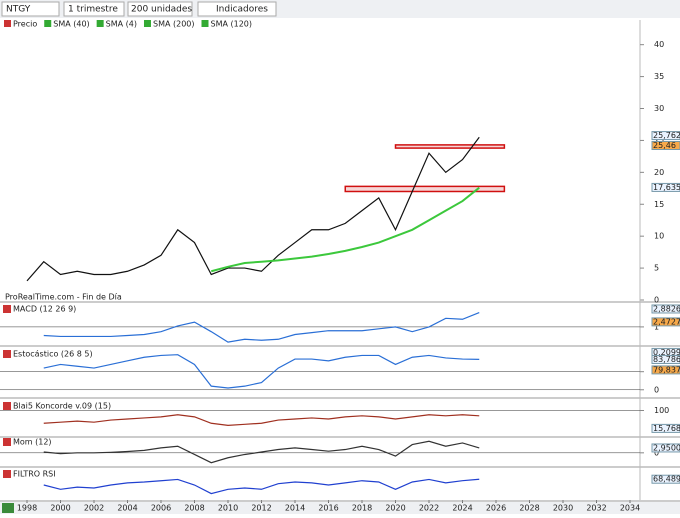 The image size is (680, 518). Describe the element at coordinates (127, 508) in the screenshot. I see `x-tick-label: 2004` at that location.